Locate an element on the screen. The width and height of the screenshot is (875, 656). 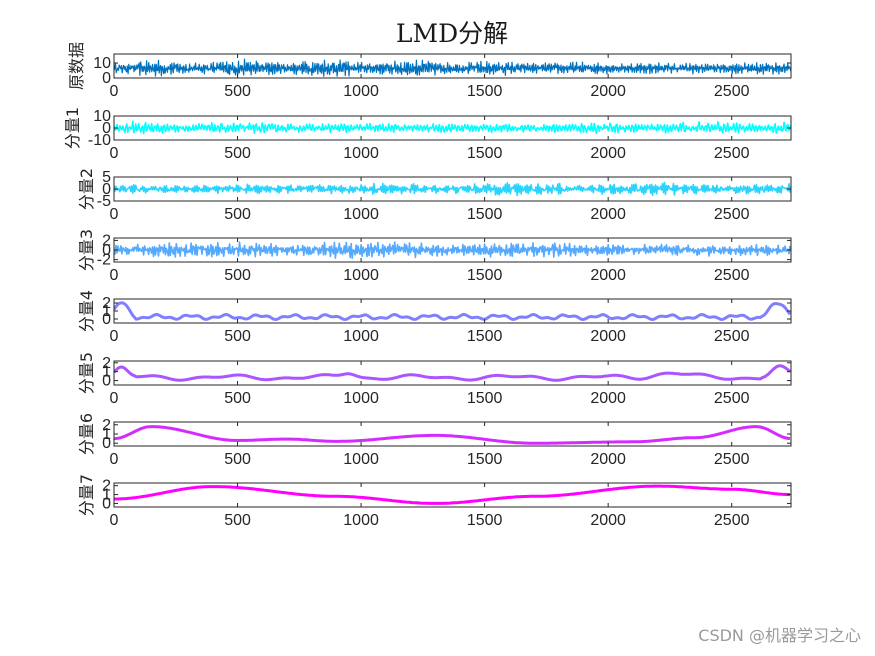
y-tick-label: -10 is located at coordinates (99, 140).